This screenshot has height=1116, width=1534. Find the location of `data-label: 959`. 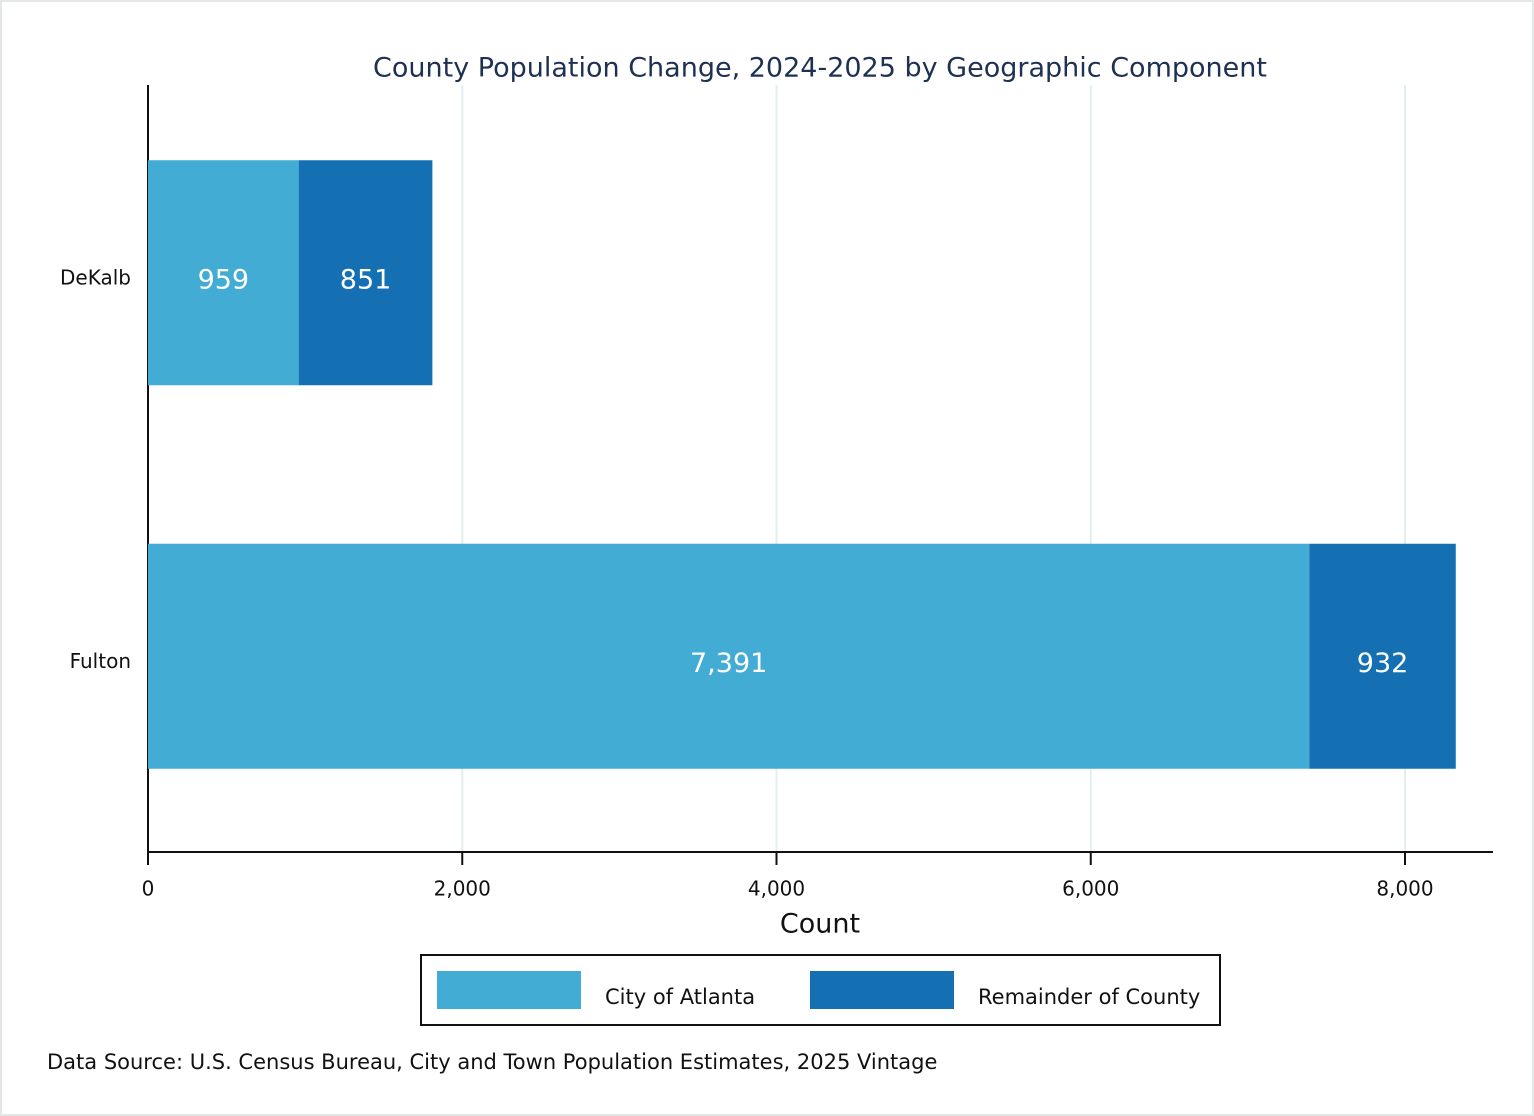

data-label: 959 is located at coordinates (224, 279).